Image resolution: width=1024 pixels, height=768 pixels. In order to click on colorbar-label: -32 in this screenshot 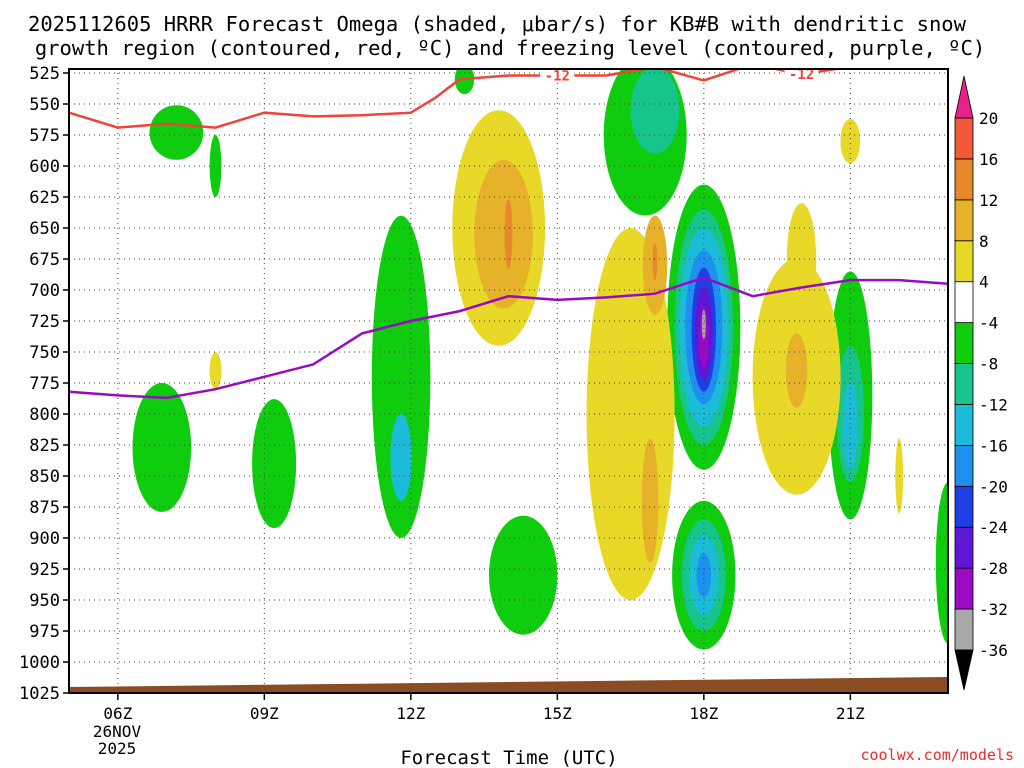, I will do `click(993, 609)`.